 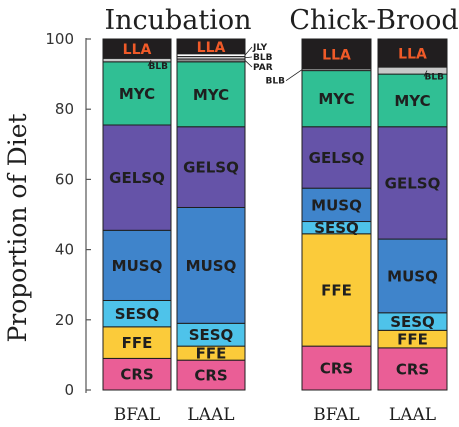 I want to click on y-tick-label: 100, so click(x=59, y=39).